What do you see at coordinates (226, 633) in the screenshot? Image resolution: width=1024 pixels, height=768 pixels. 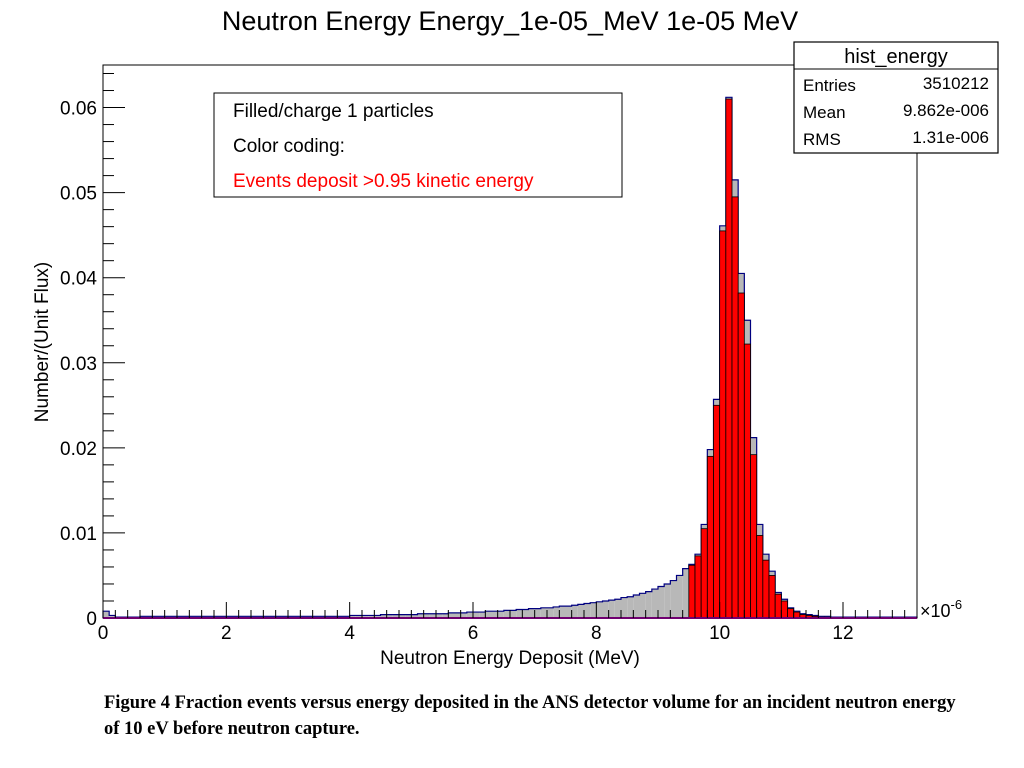 I see `x-tick-label: 2` at bounding box center [226, 633].